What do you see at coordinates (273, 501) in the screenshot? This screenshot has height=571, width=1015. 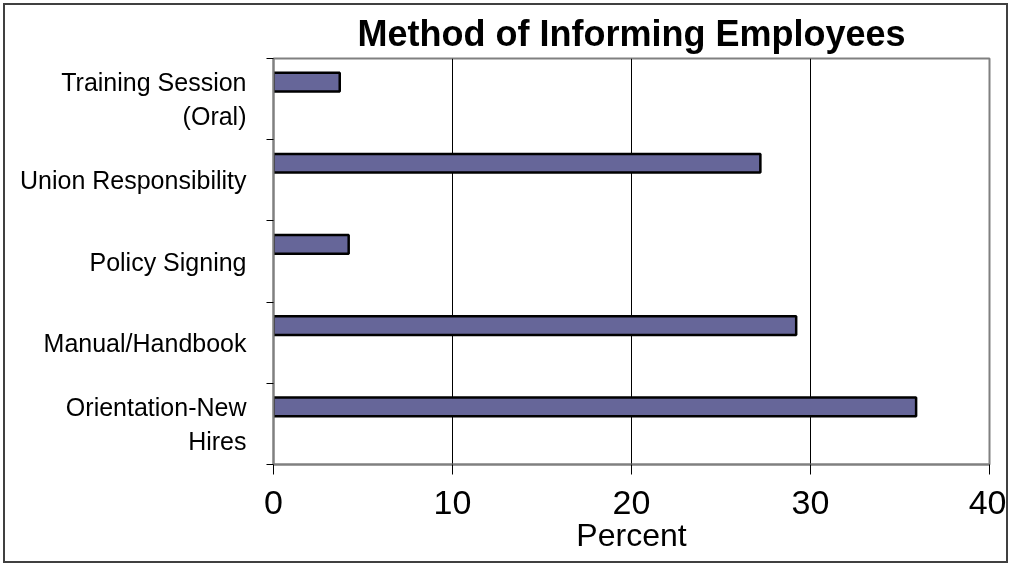 I see `x-tick-label: 0` at bounding box center [273, 501].